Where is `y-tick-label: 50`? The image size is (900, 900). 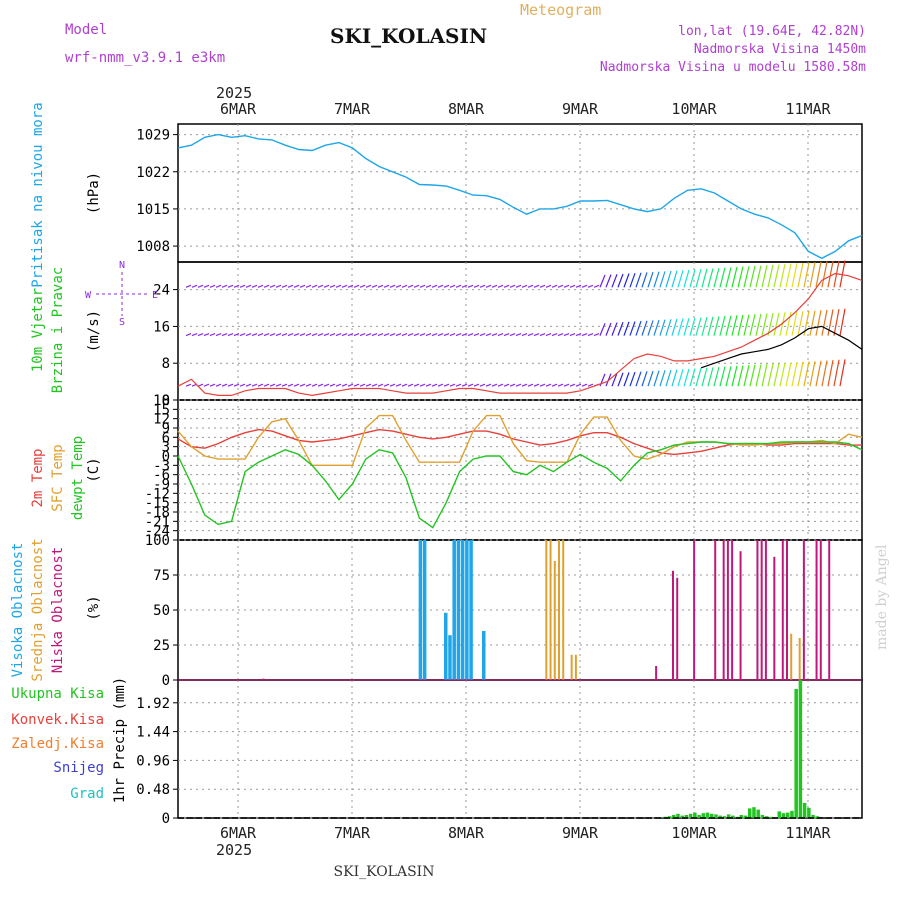 y-tick-label: 50 is located at coordinates (161, 611).